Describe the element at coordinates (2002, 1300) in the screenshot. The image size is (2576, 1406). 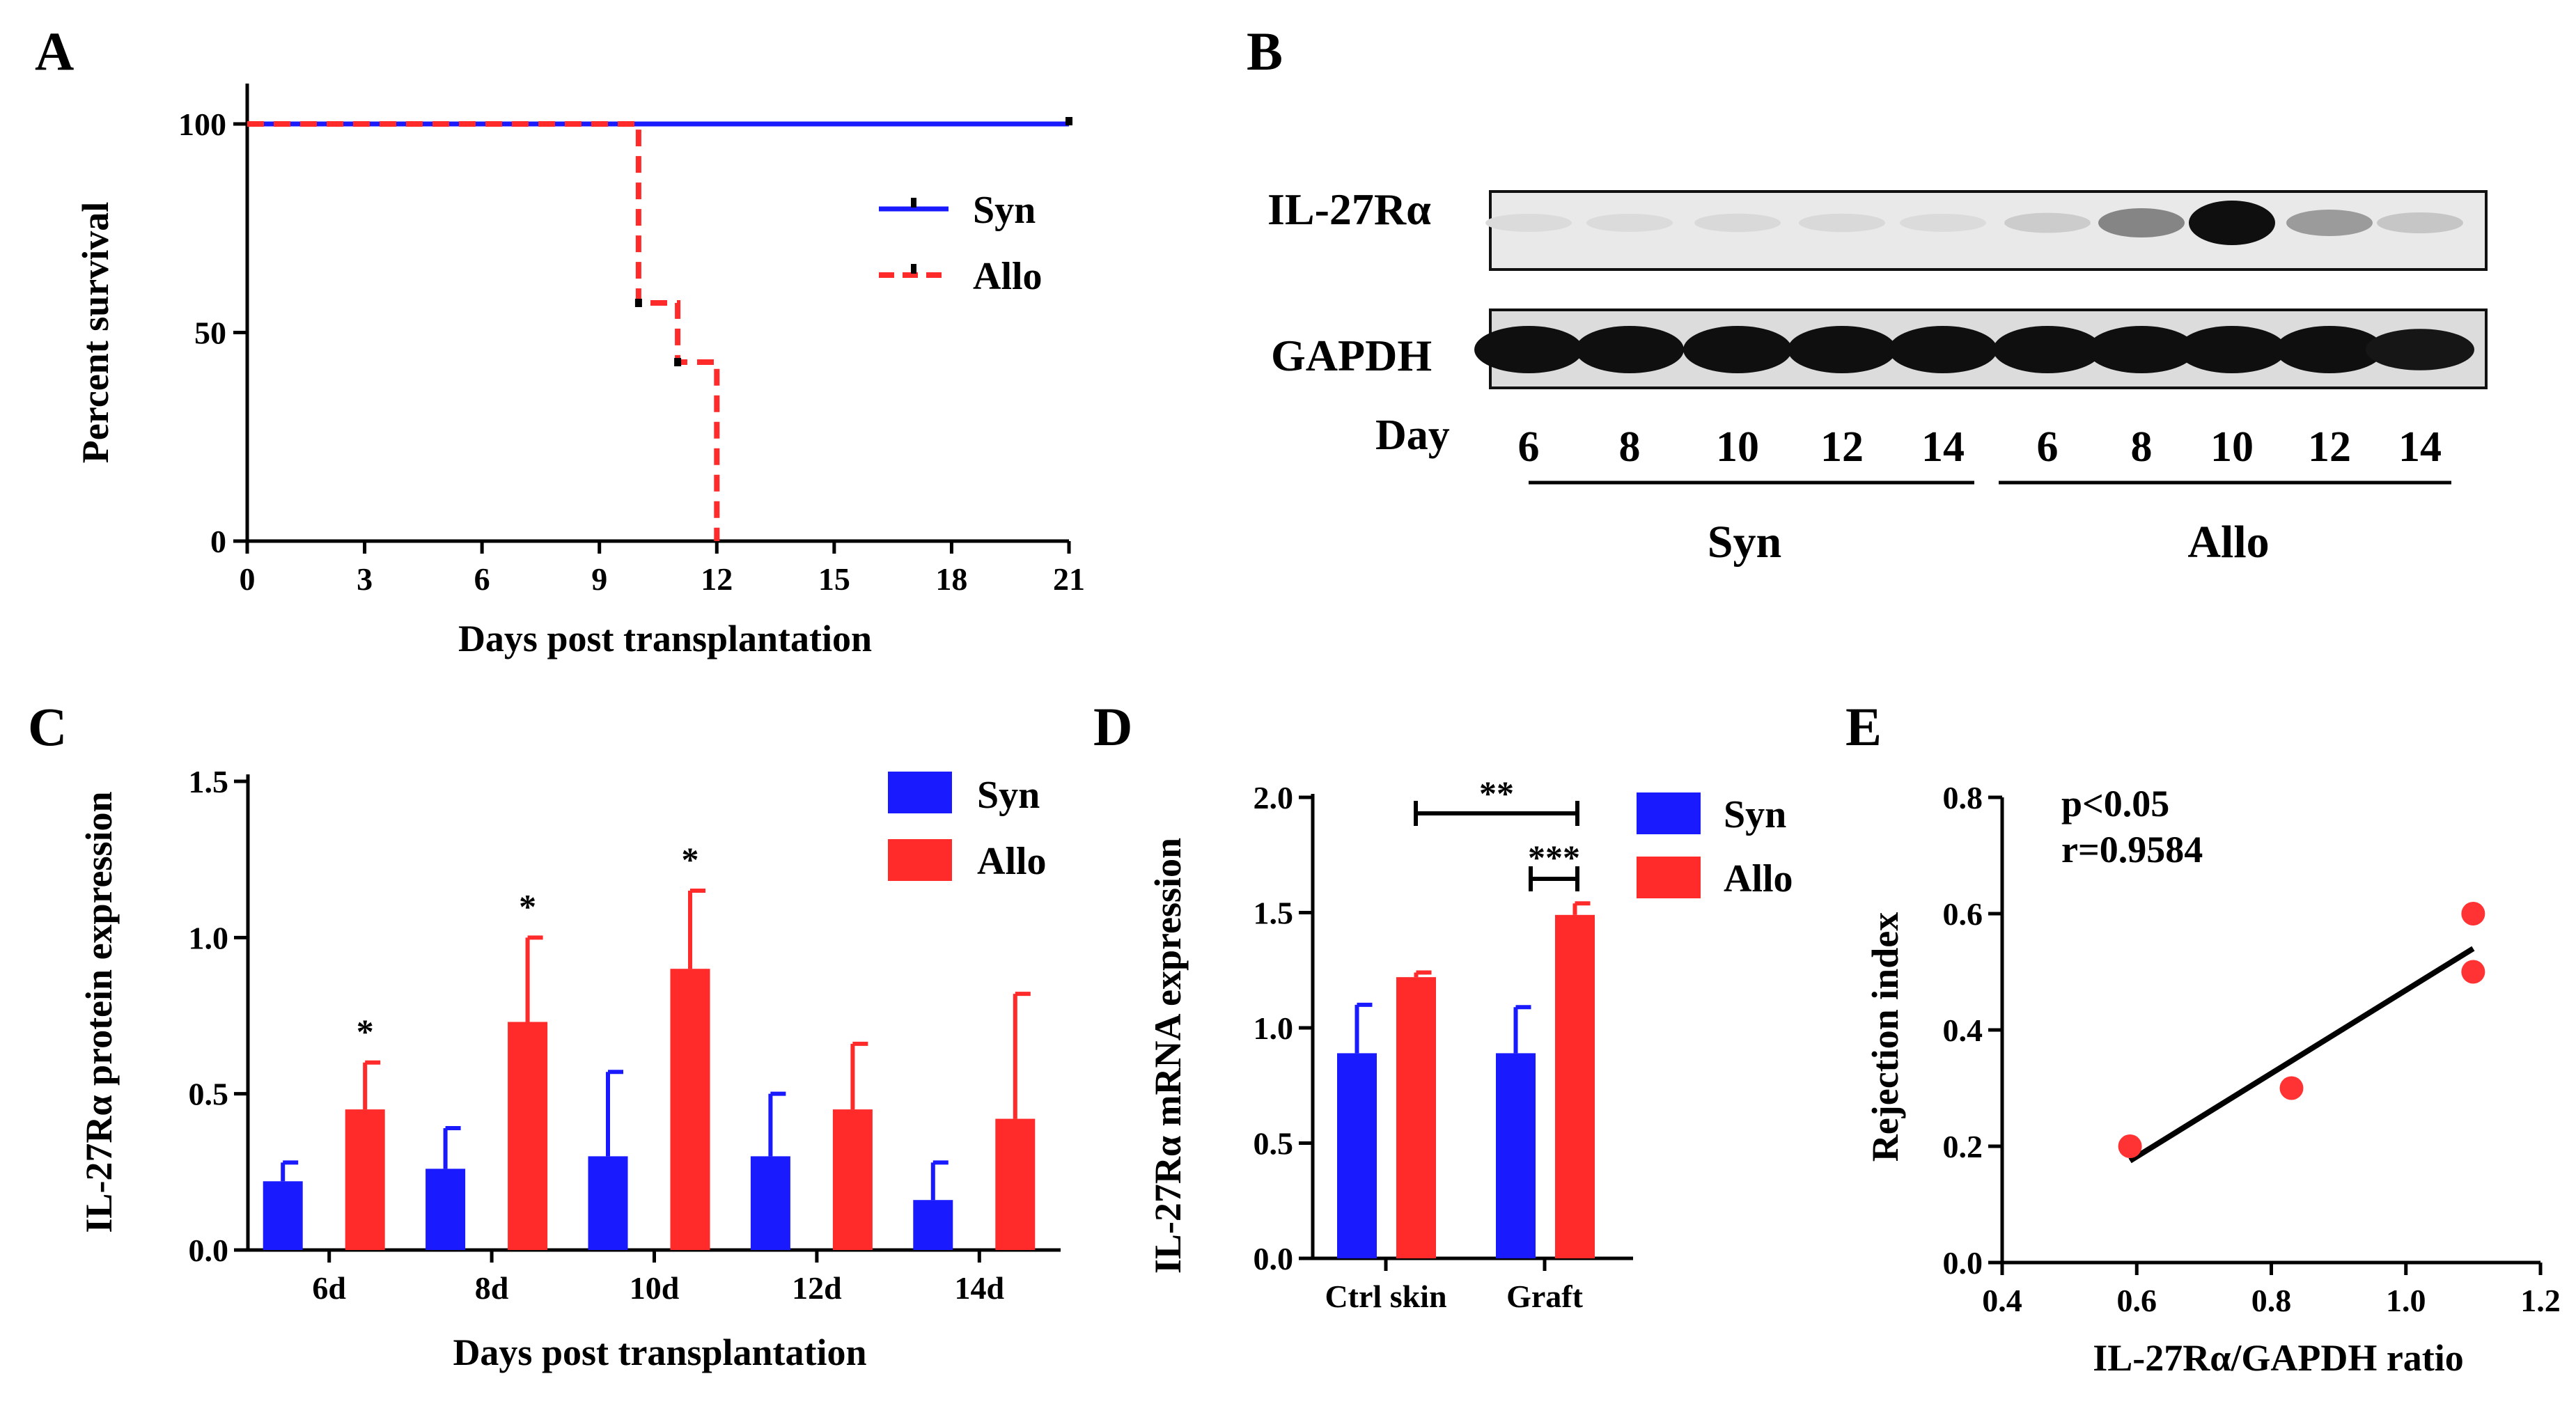
I see `e-x-tick-label: 0.4` at that location.